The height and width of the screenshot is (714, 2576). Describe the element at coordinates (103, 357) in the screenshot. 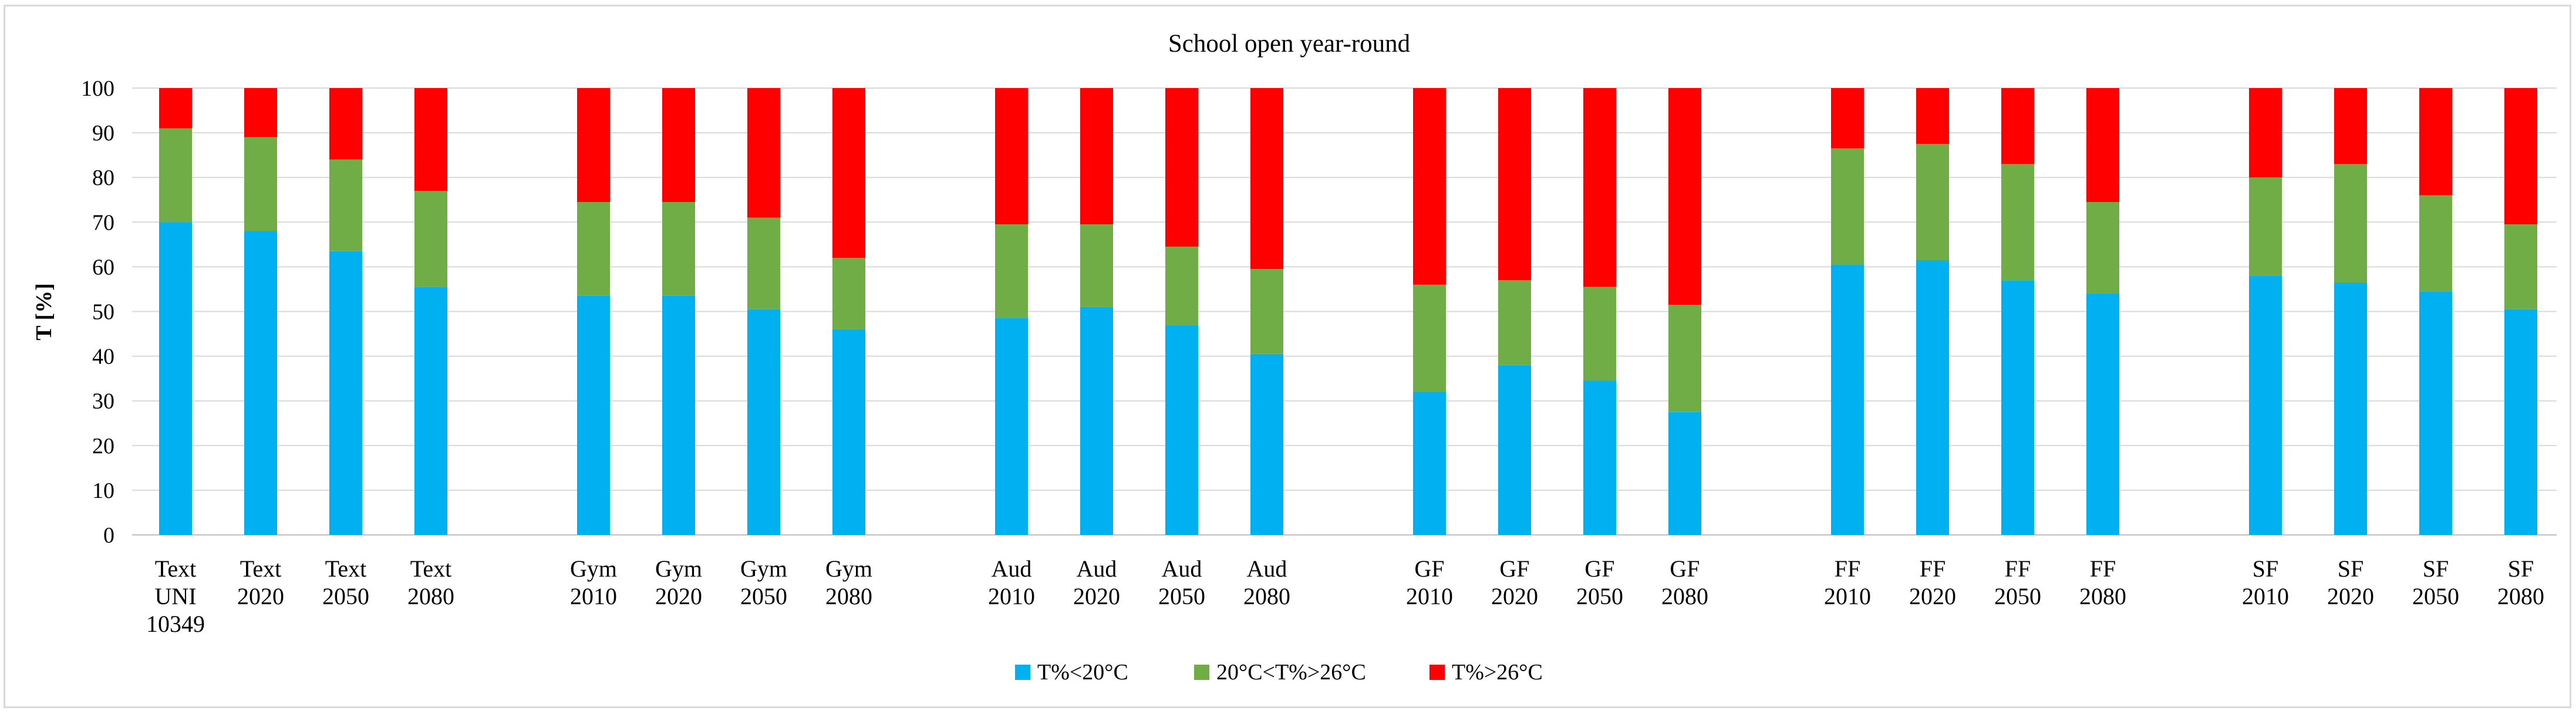

I see `y-tick-label: 40` at that location.